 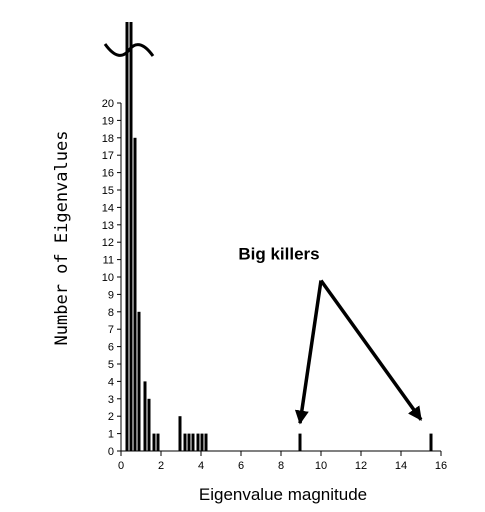 I want to click on x-ticks: 0 2 4 6 8 10 12 14 16, so click(x=282, y=461).